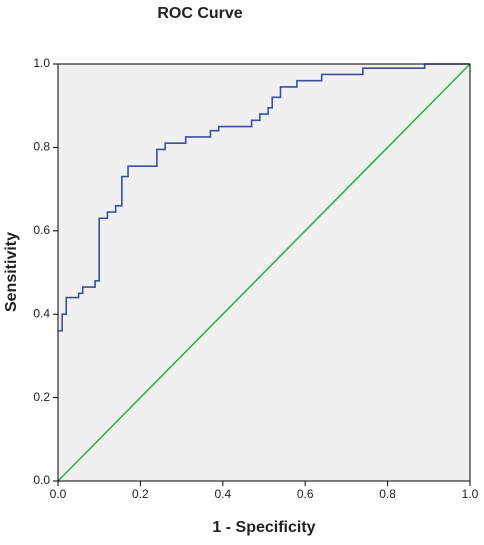 The width and height of the screenshot is (484, 545). What do you see at coordinates (41, 313) in the screenshot?
I see `y-tick-label: 0.4` at bounding box center [41, 313].